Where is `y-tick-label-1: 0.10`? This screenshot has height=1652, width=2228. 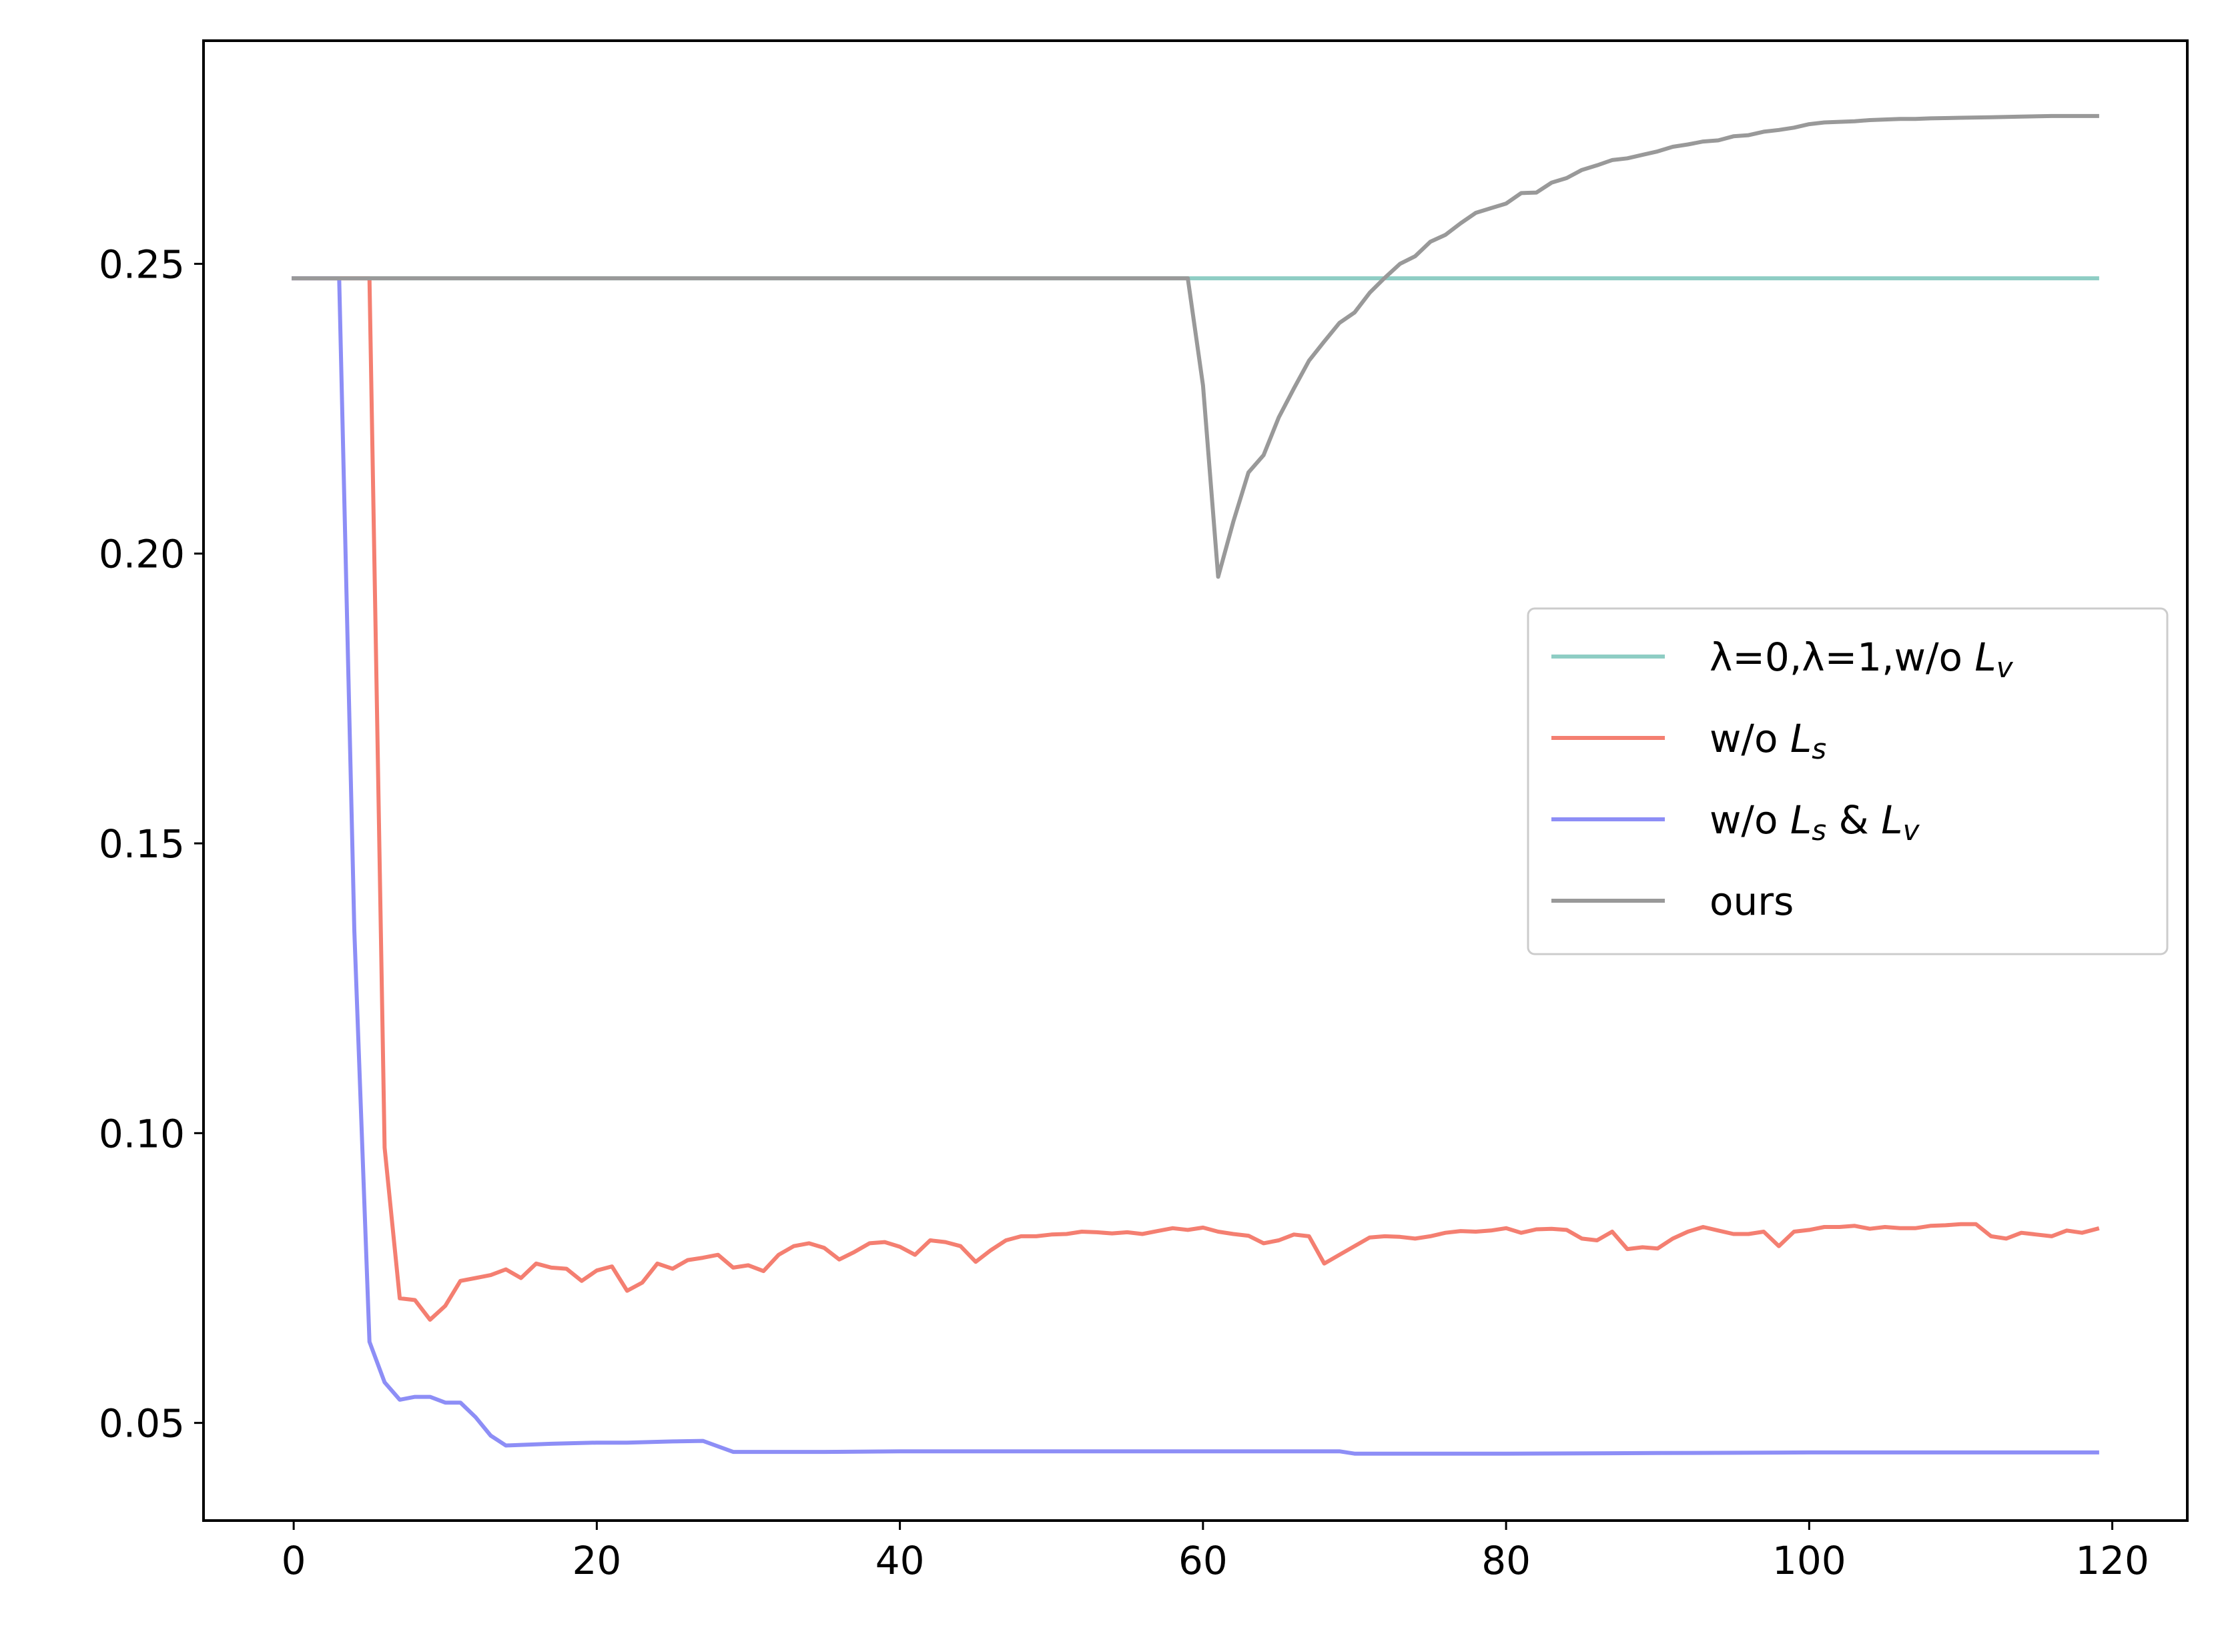
y-tick-label-1: 0.10 is located at coordinates (142, 1133).